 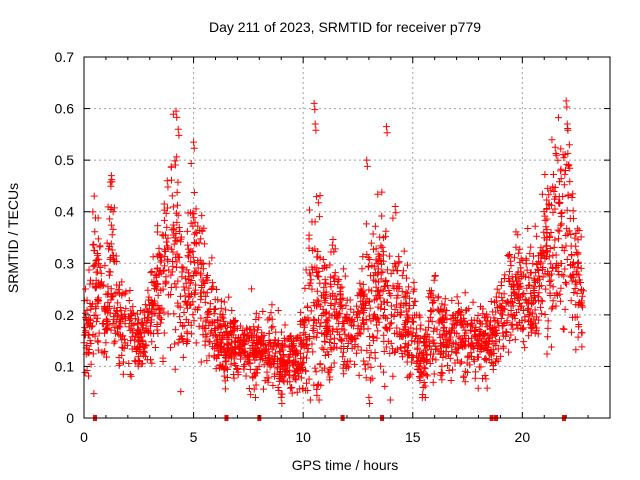 I want to click on y-tick-label: 0.3, so click(x=65, y=263).